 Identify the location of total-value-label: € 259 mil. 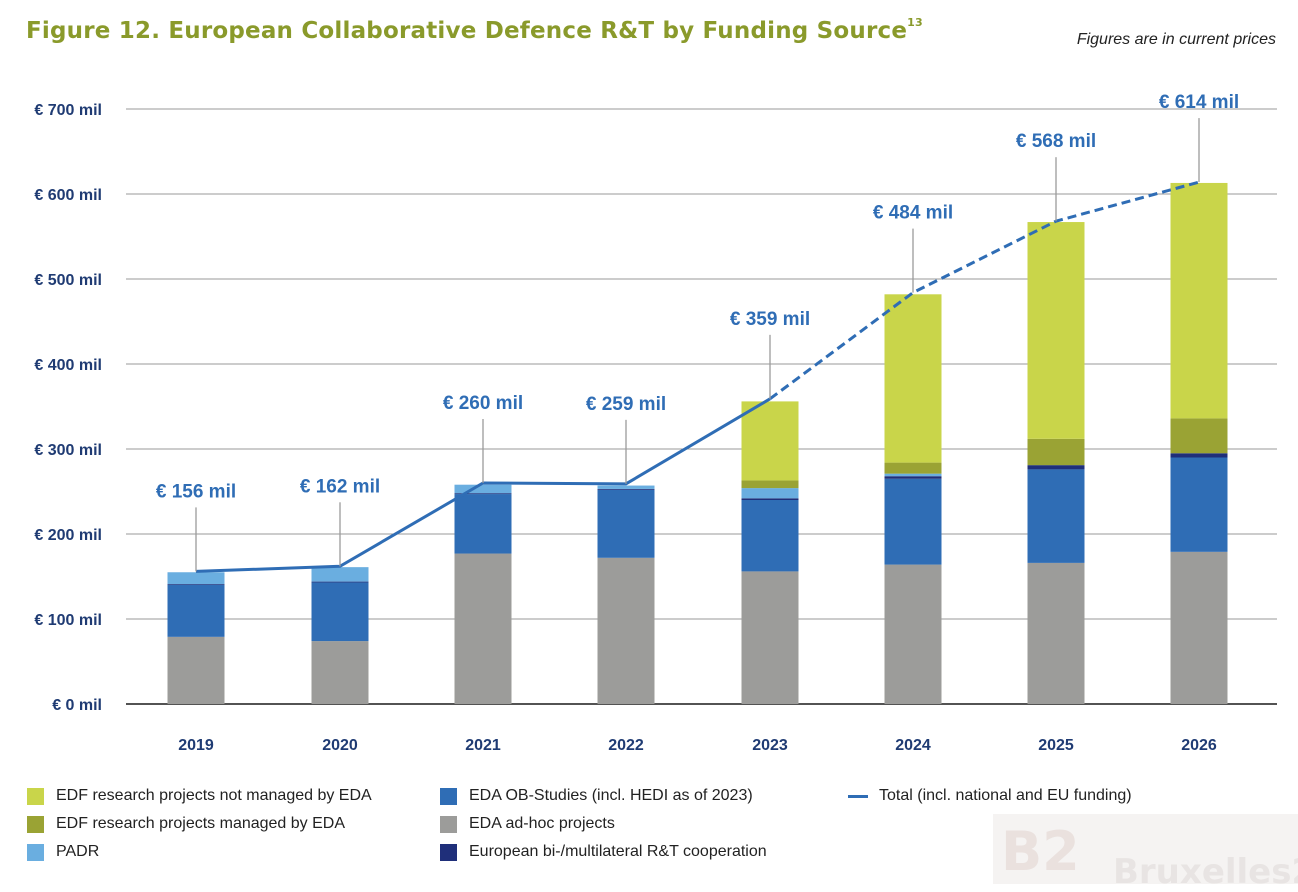
(626, 404).